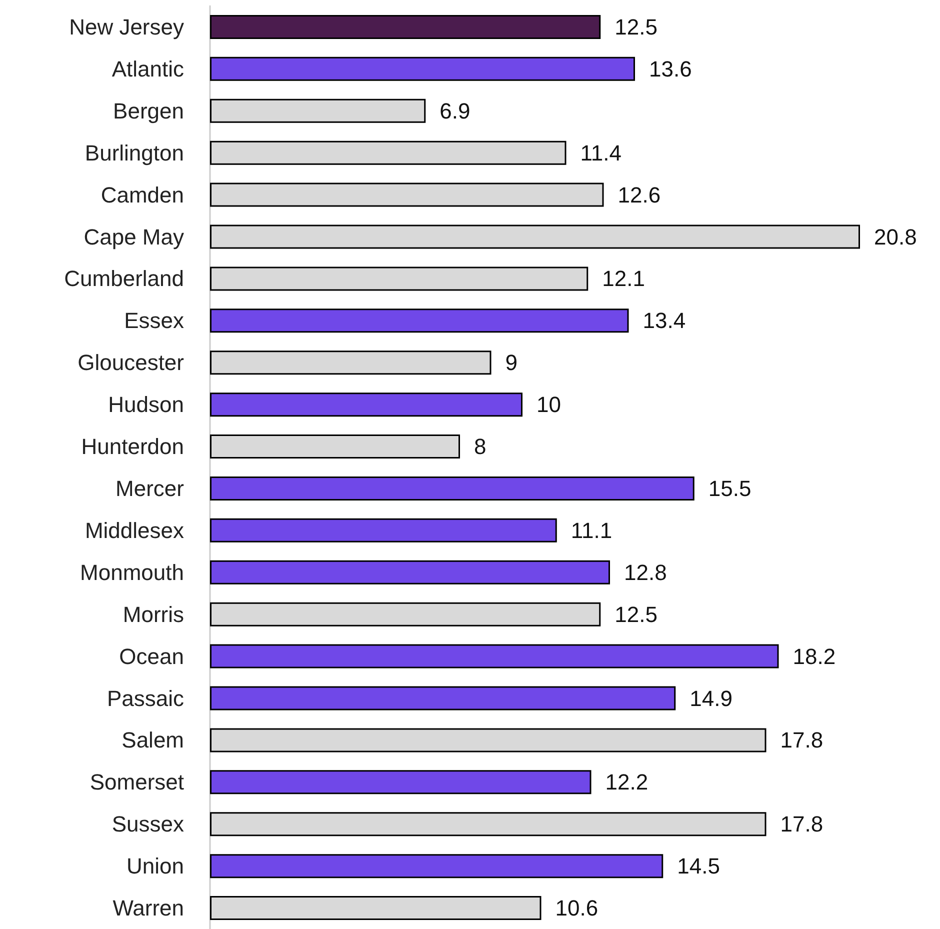 This screenshot has width=940, height=929. I want to click on y-tick-label: Hudson, so click(146, 405).